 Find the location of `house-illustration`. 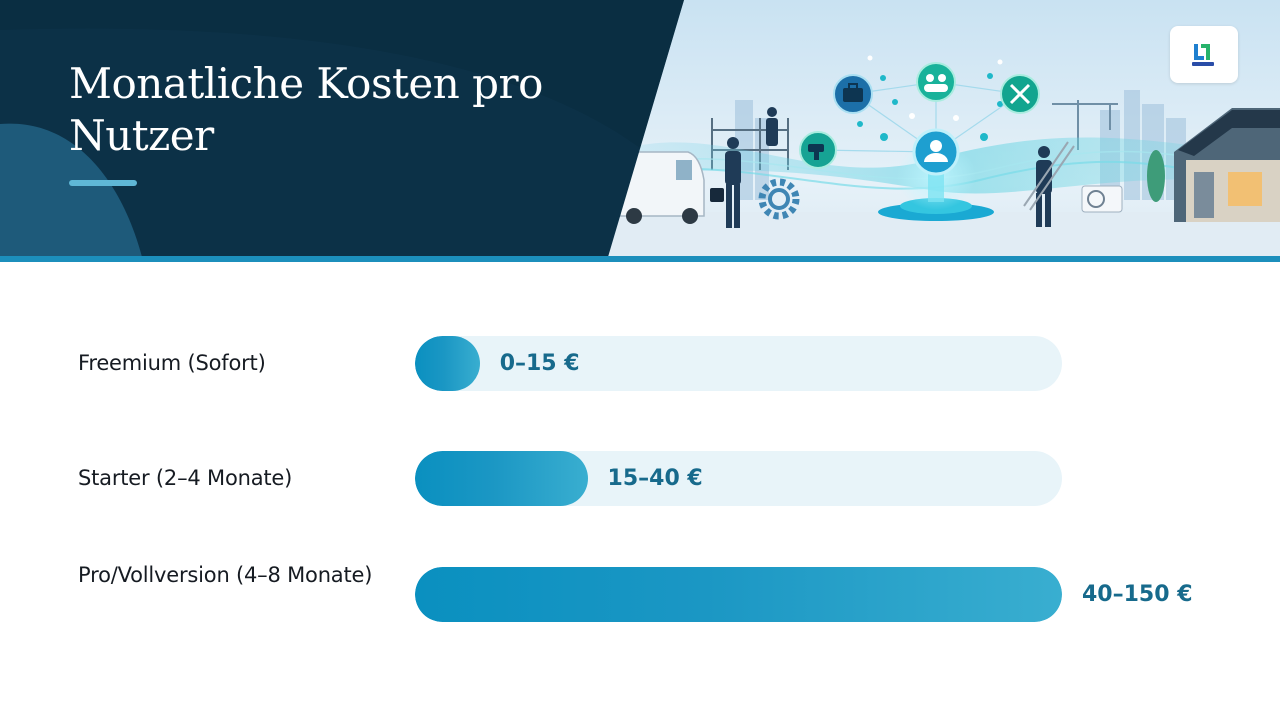

house-illustration is located at coordinates (1227, 165).